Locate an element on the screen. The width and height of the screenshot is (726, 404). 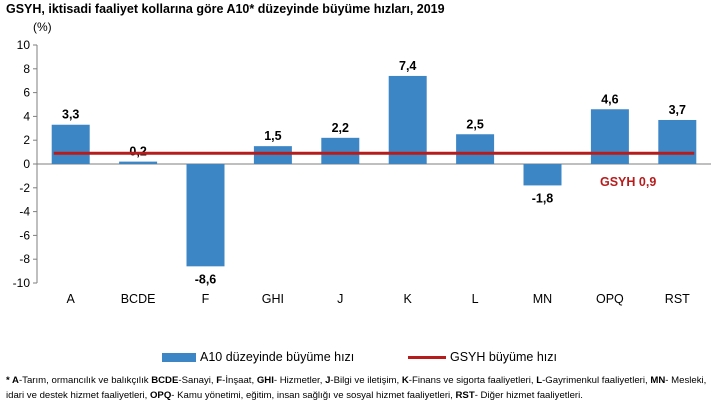
footnote-text: -Tarım, ormancılık ve balıkçılık is located at coordinates (85, 380).